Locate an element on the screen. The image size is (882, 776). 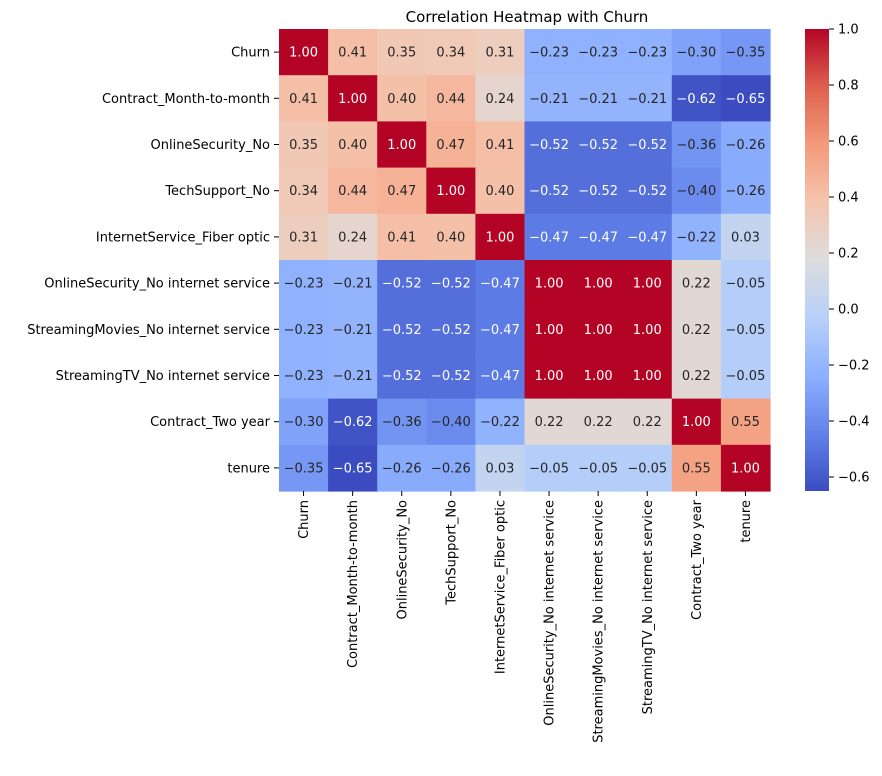
cell-value-label: −0.26 is located at coordinates (402, 468).